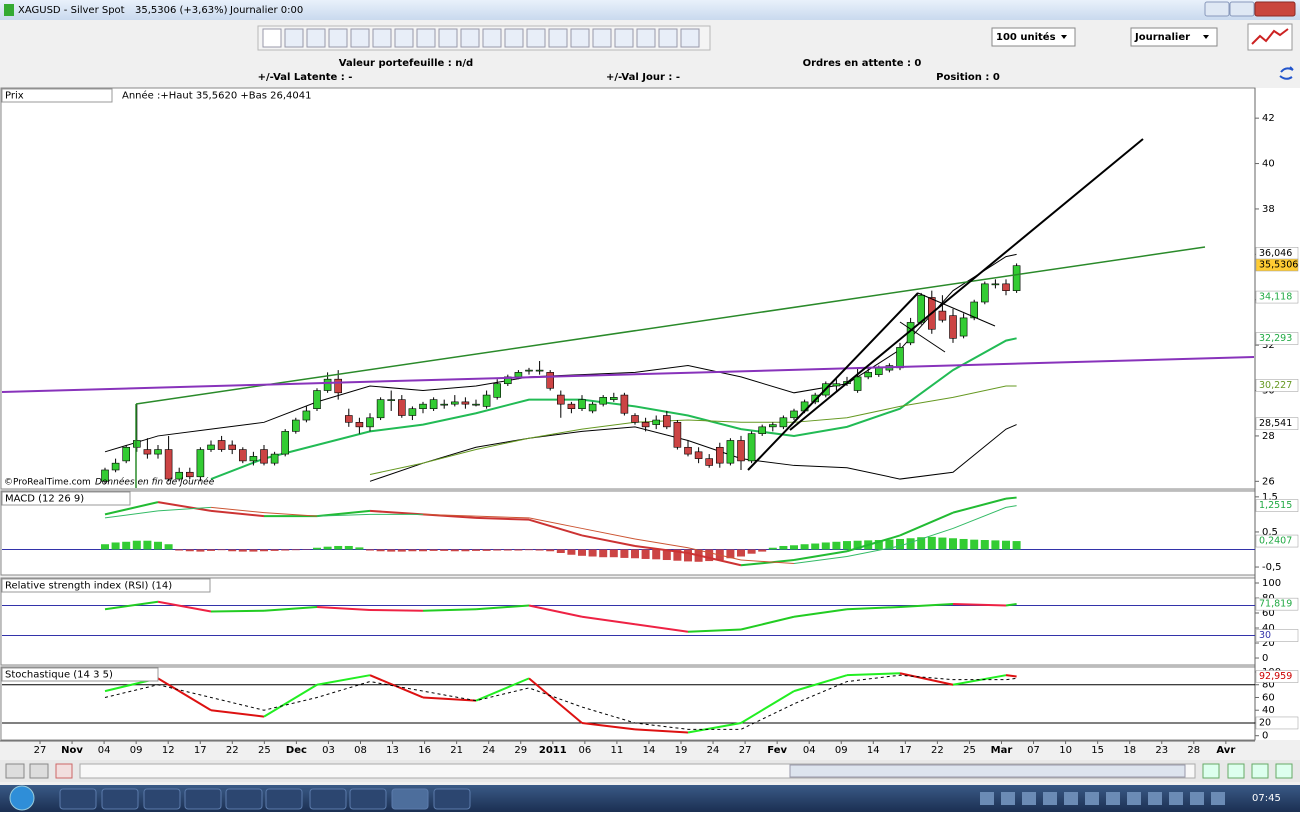 The image size is (1300, 816). What do you see at coordinates (1284, 771) in the screenshot?
I see `zoom-in-button` at bounding box center [1284, 771].